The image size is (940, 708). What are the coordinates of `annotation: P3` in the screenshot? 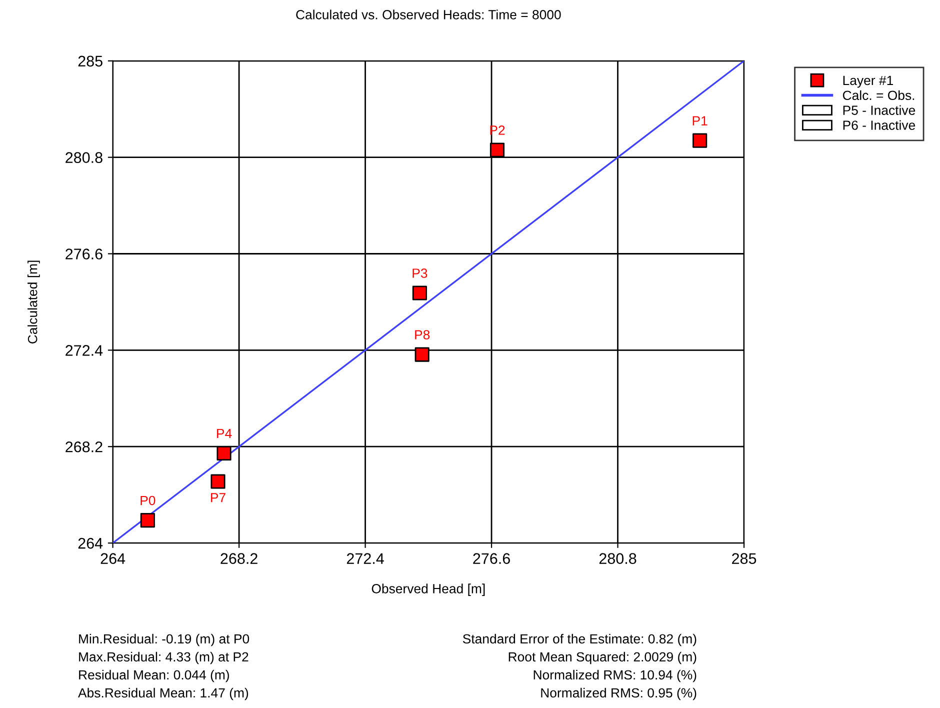 It's located at (420, 273).